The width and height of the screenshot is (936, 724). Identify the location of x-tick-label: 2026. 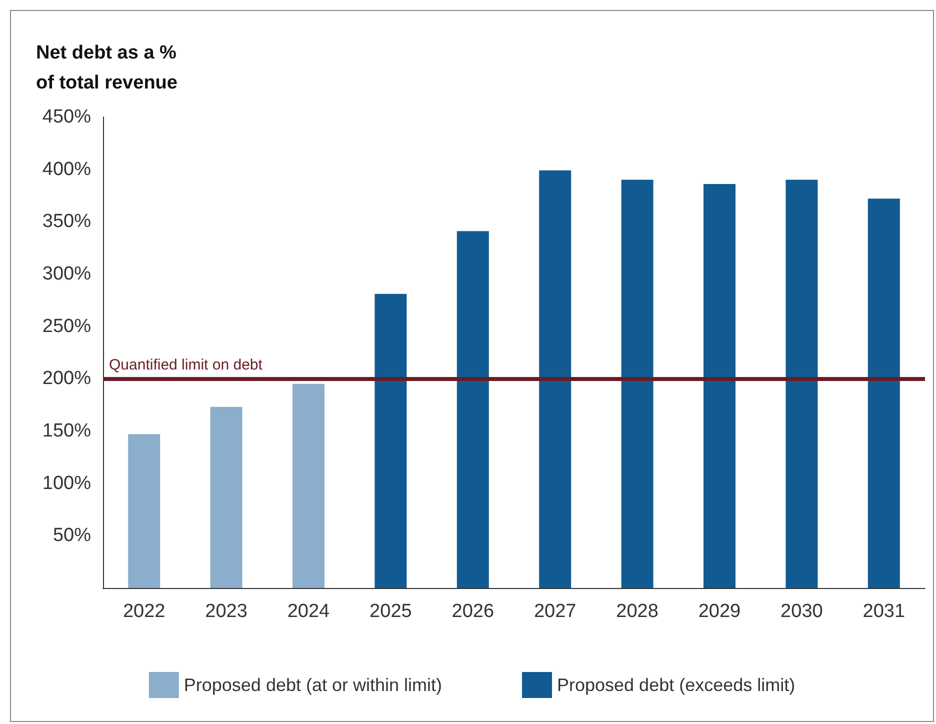
(473, 611).